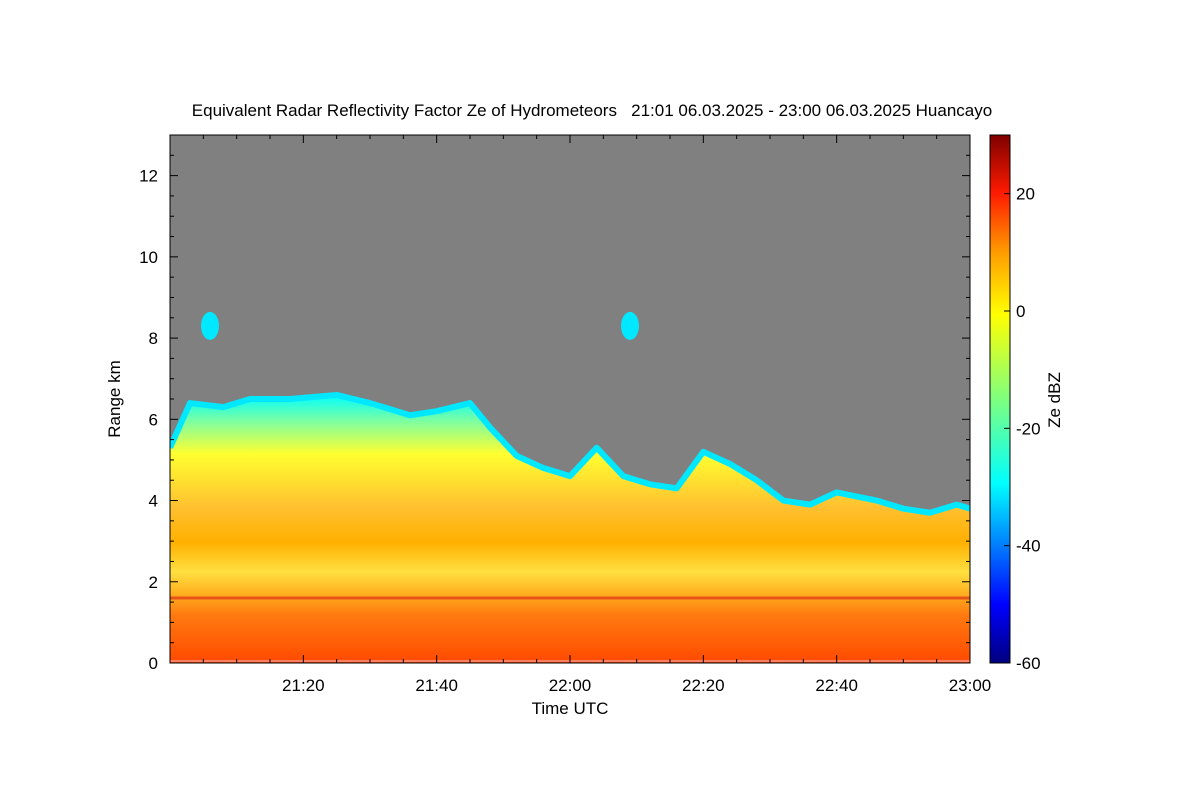  Describe the element at coordinates (153, 582) in the screenshot. I see `y-tick-label: 2` at that location.